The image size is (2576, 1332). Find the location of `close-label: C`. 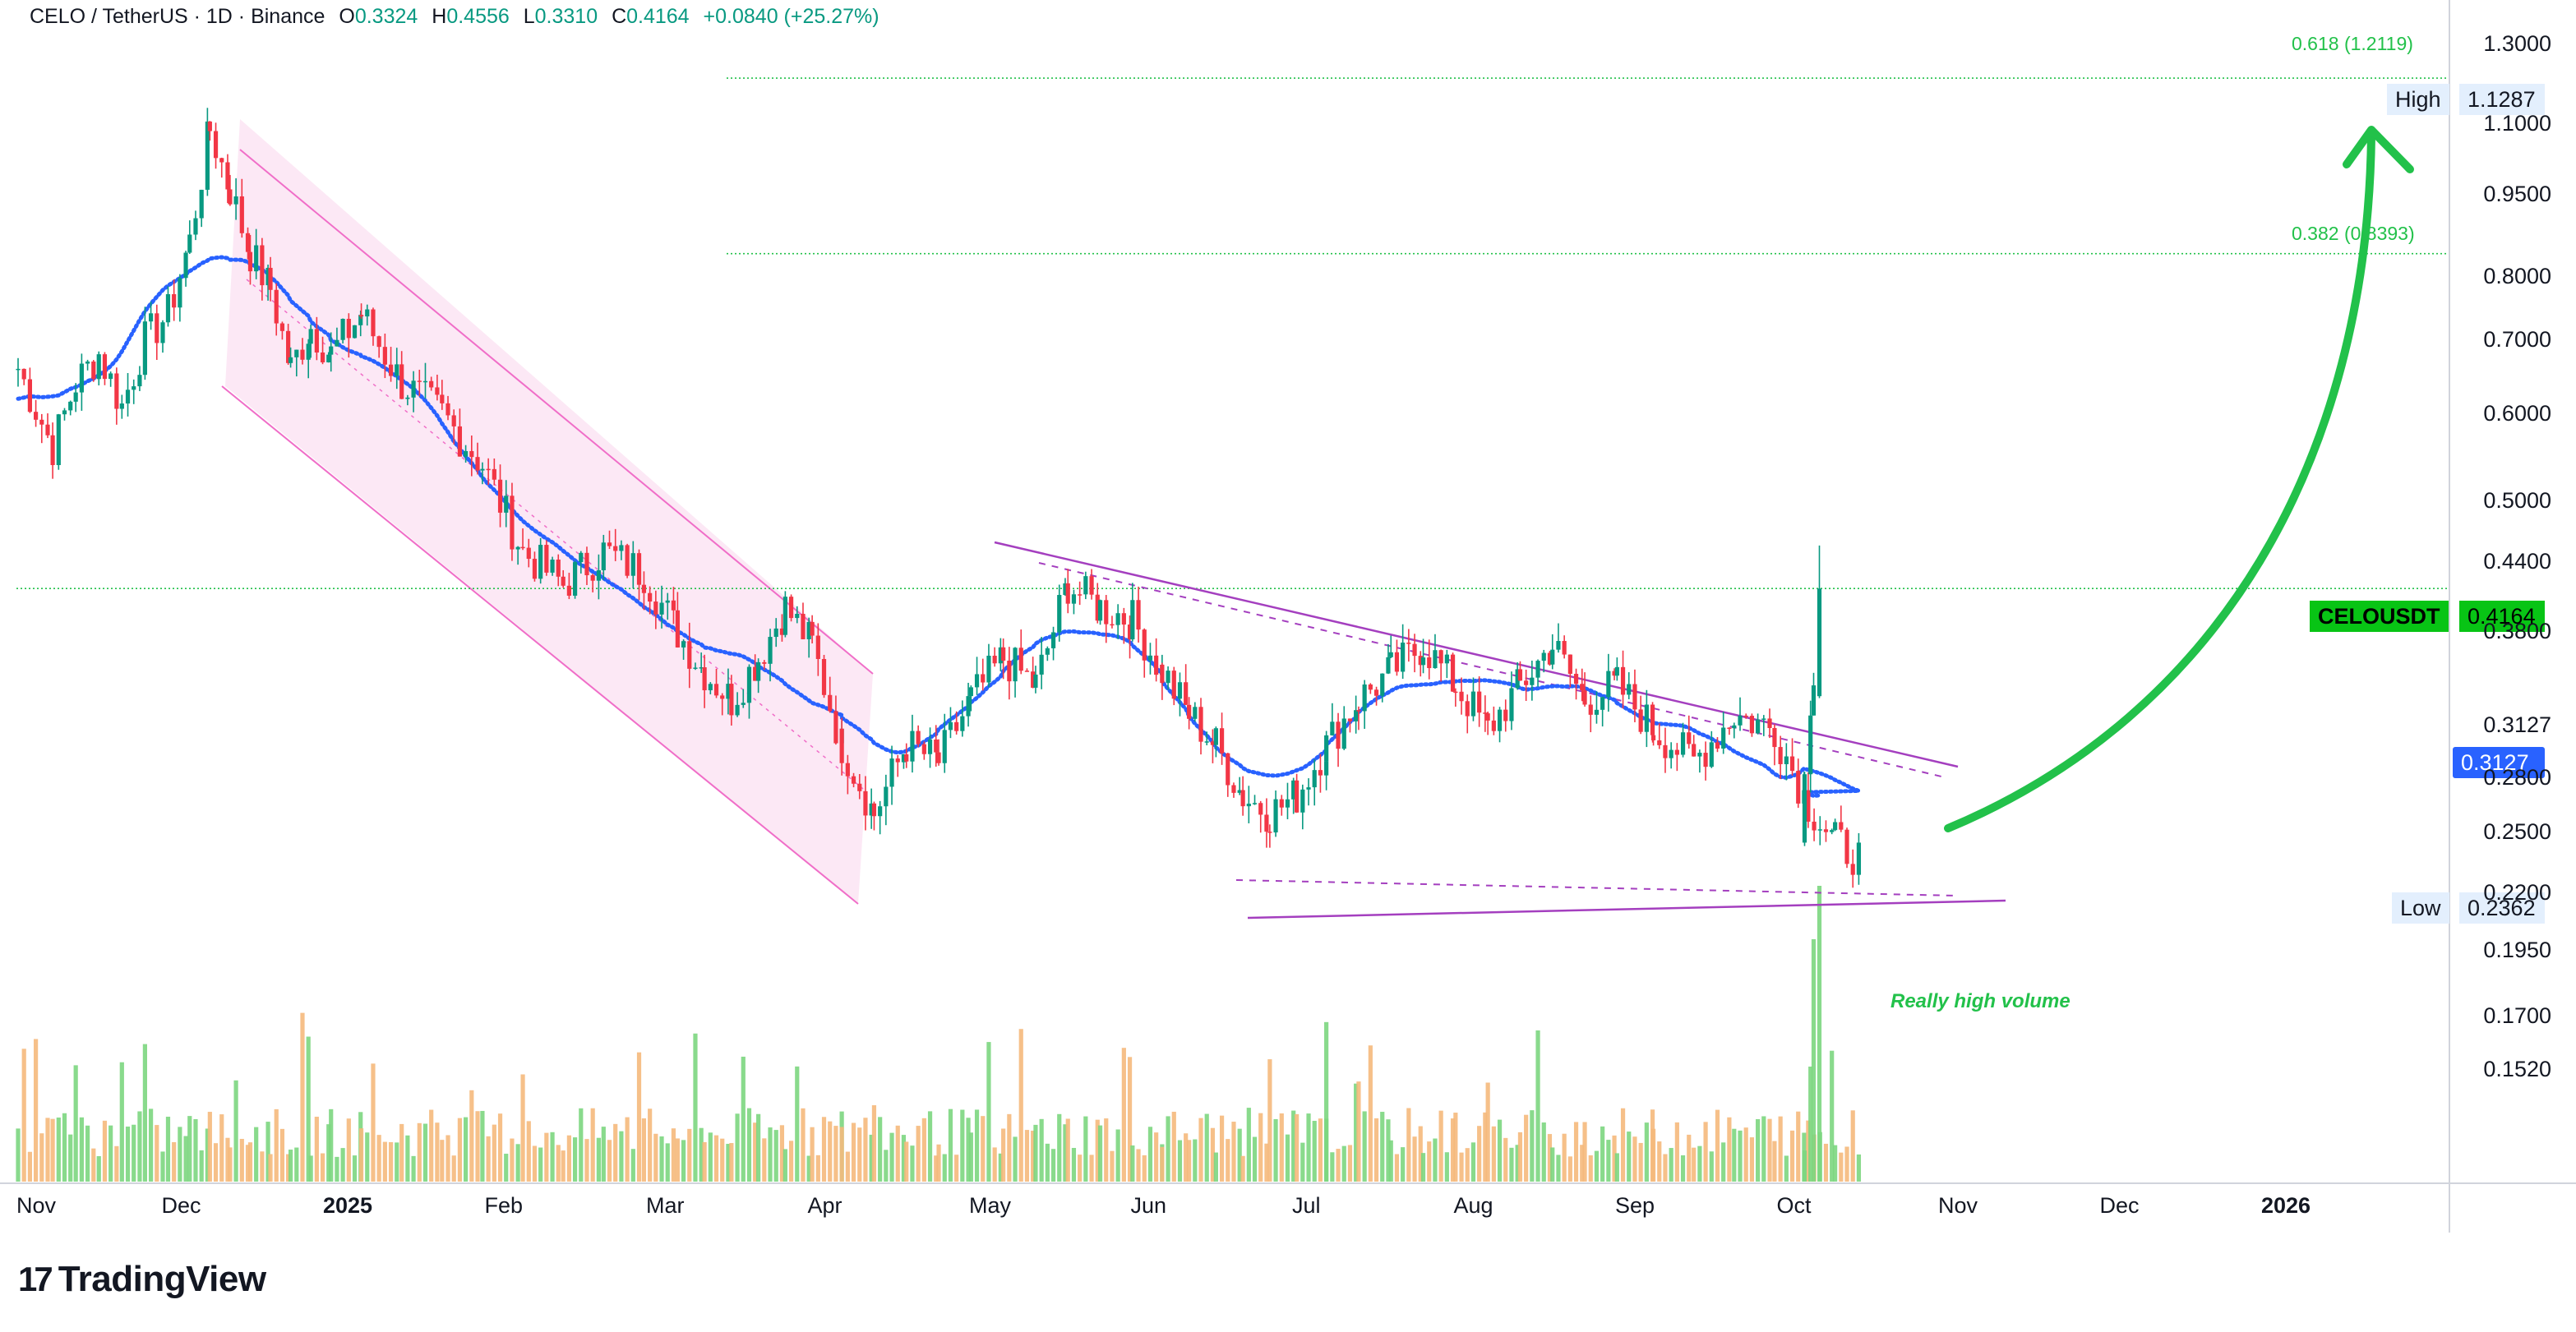

close-label: C is located at coordinates (619, 16).